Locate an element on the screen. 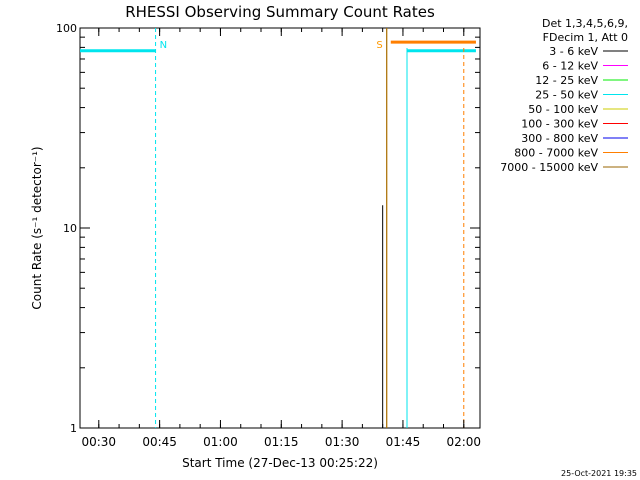  legend-label: 300 - 800 keV is located at coordinates (559, 138).